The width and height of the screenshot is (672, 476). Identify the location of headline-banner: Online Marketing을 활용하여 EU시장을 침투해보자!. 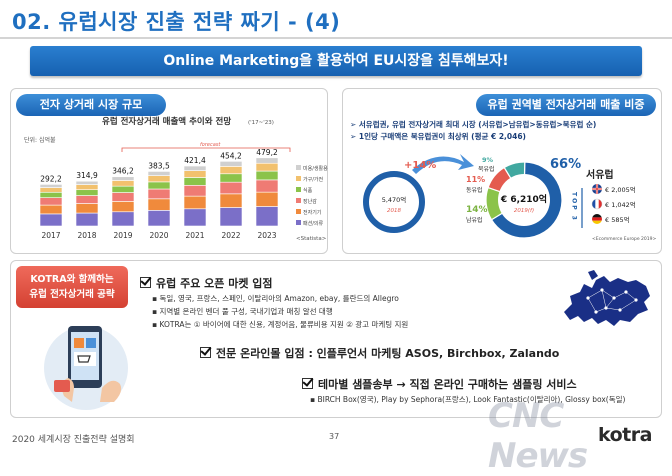
(336, 61).